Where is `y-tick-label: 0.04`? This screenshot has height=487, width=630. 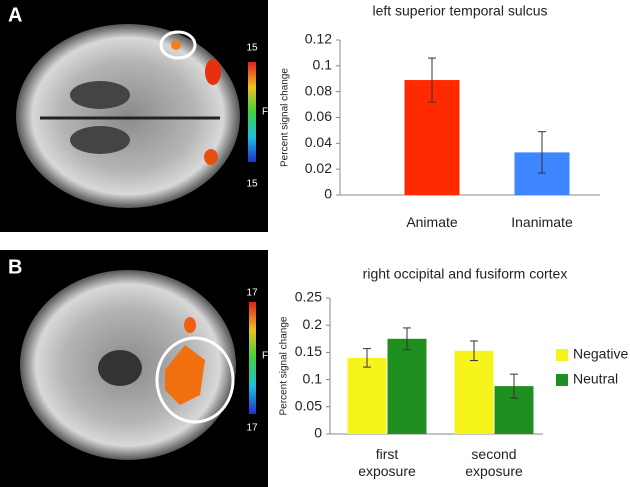
y-tick-label: 0.04 is located at coordinates (318, 142).